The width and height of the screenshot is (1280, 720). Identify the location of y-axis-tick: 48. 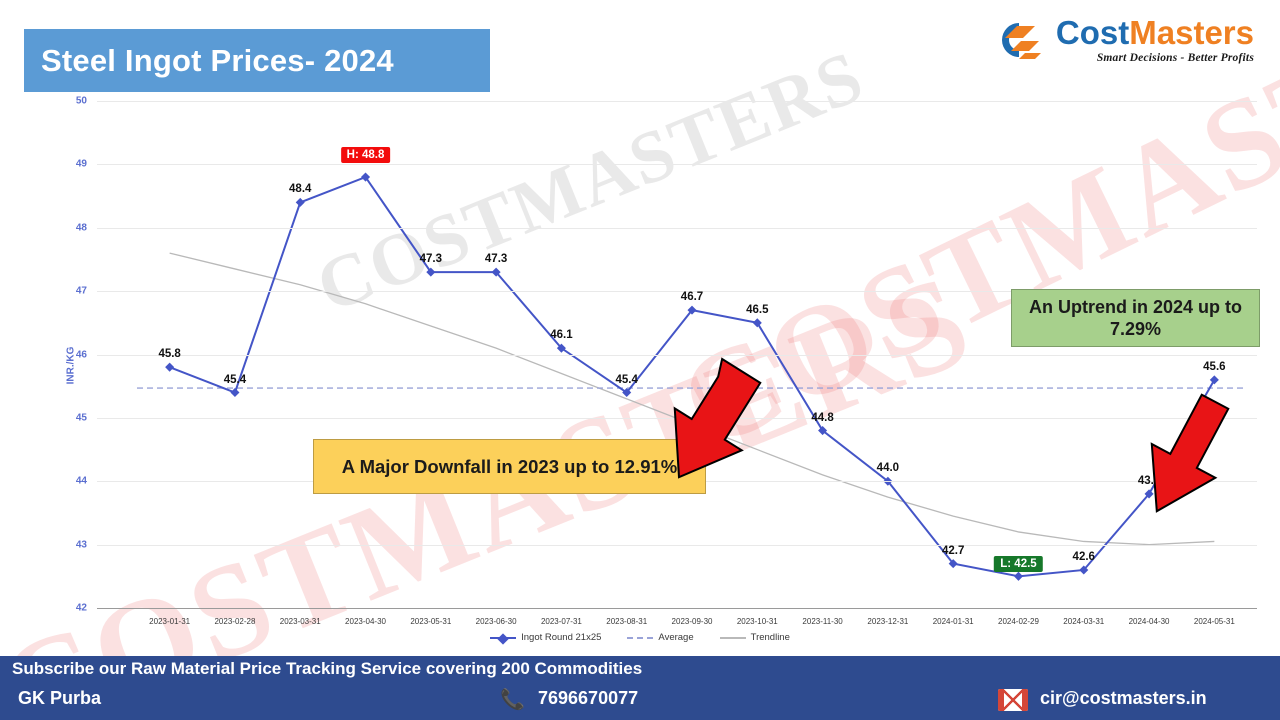
(81, 228).